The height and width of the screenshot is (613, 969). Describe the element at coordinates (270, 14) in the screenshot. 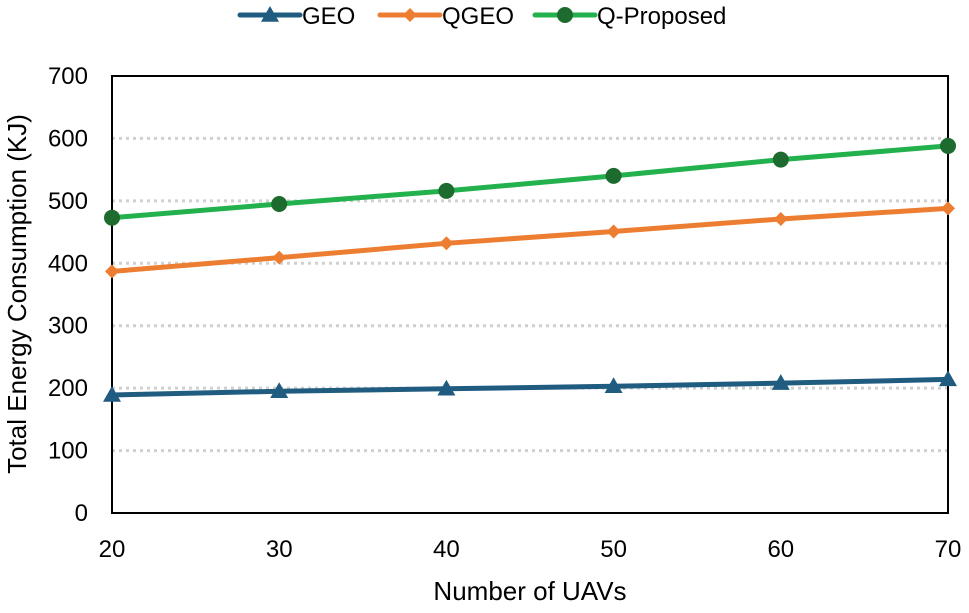

I see `legend-marker-geo` at that location.